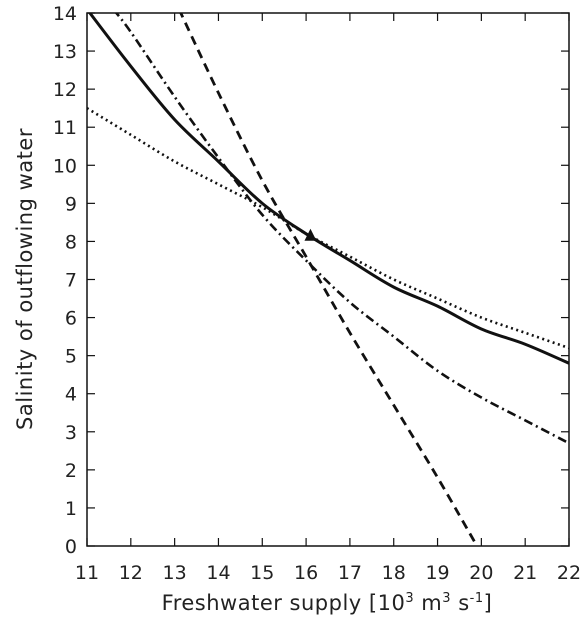 This screenshot has height=617, width=585. I want to click on x-tick-label: 20, so click(481, 573).